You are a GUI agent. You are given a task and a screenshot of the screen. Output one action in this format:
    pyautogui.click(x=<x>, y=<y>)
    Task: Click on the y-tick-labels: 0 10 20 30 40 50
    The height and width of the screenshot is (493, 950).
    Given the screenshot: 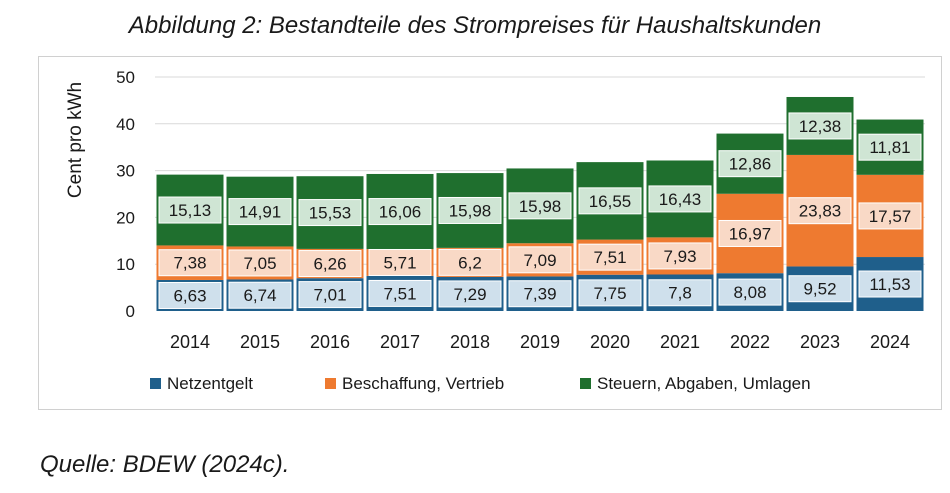 What is the action you would take?
    pyautogui.click(x=125, y=194)
    